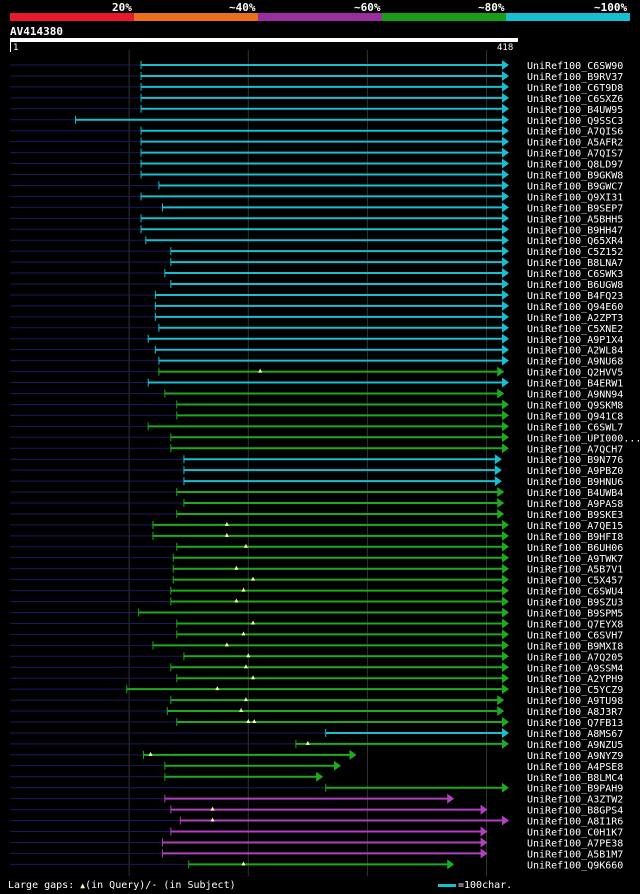 This screenshot has width=640, height=894. Describe the element at coordinates (16, 48) in the screenshot. I see `axis-start-label: 1` at that location.